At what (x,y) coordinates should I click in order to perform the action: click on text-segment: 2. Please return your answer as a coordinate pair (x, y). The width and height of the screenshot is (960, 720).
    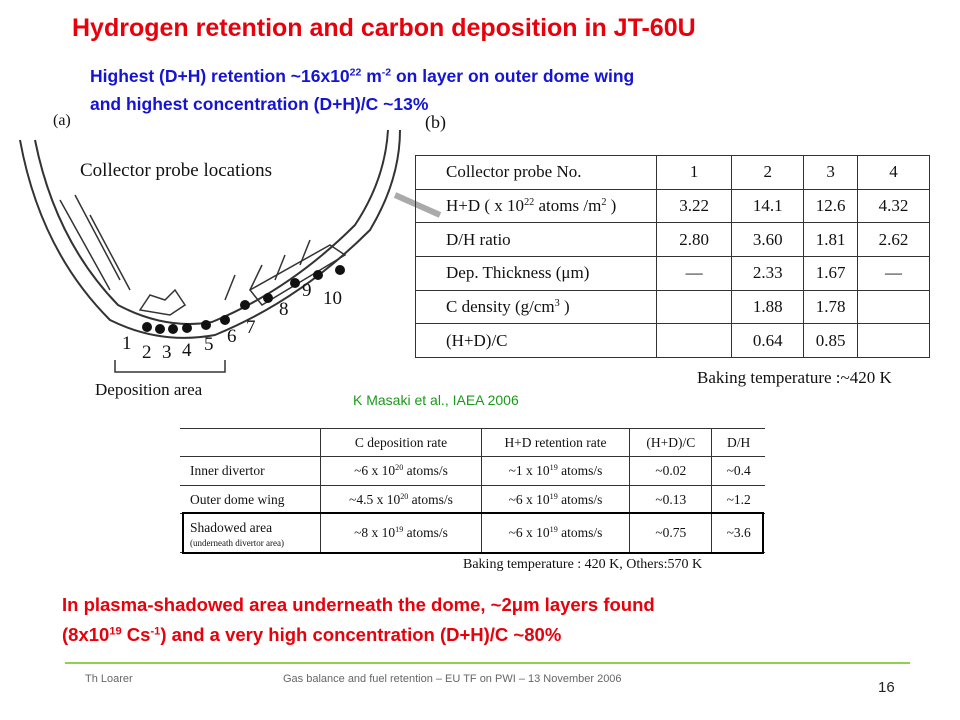
    Looking at the image, I should click on (768, 172).